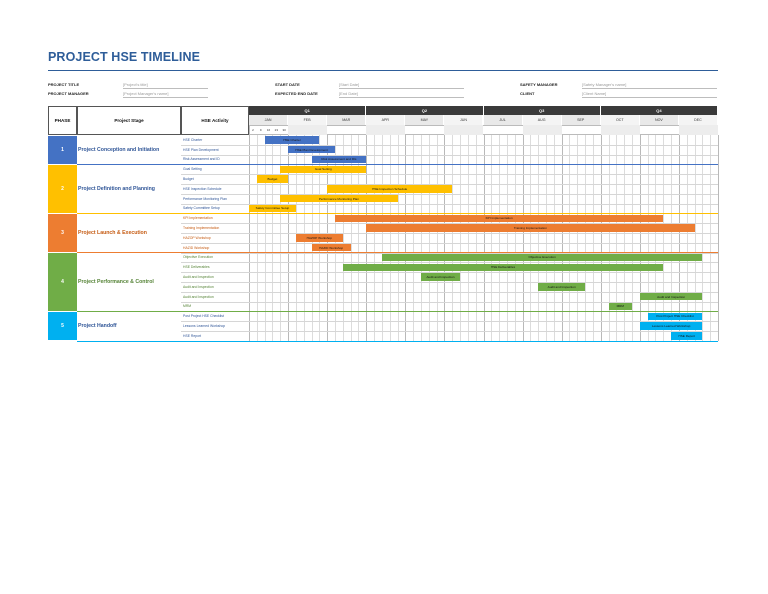 Image resolution: width=768 pixels, height=594 pixels. Describe the element at coordinates (542, 110) in the screenshot. I see `quarter-header-q3: Q3` at that location.